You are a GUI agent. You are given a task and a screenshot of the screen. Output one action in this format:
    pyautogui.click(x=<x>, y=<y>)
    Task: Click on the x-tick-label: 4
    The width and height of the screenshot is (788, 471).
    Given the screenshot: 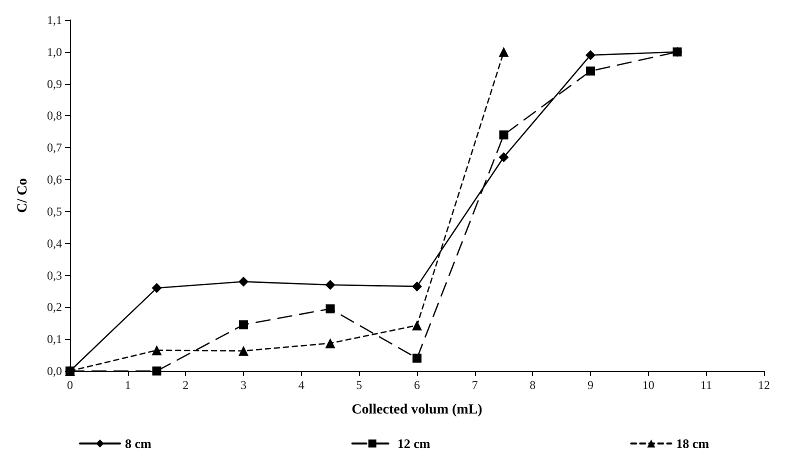 What is the action you would take?
    pyautogui.click(x=301, y=385)
    